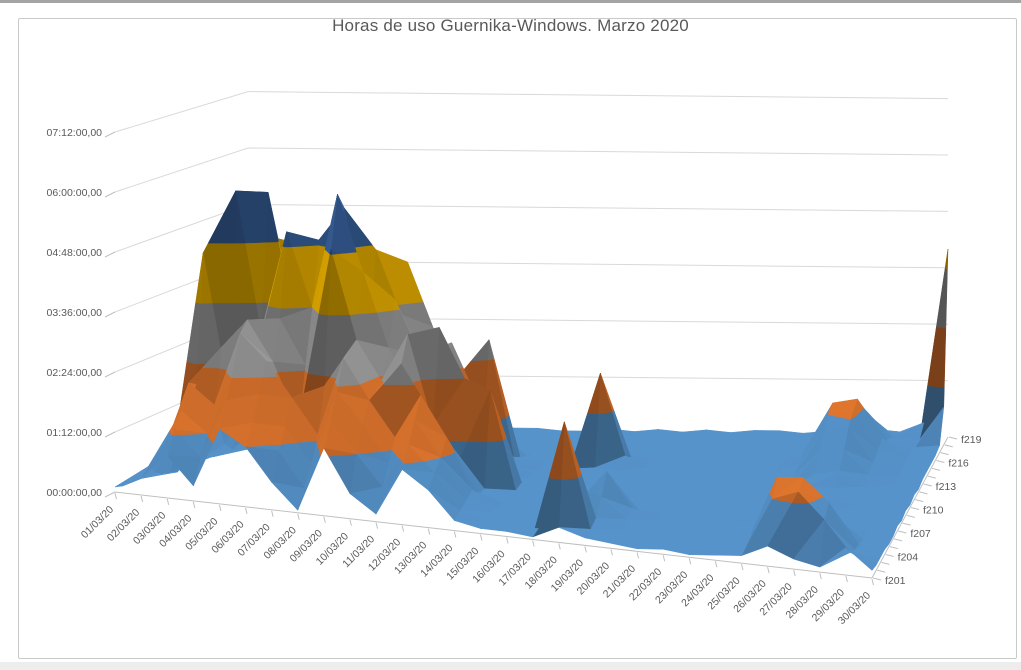  Describe the element at coordinates (75, 133) in the screenshot. I see `value-axis-label: 07:12:00,00` at that location.